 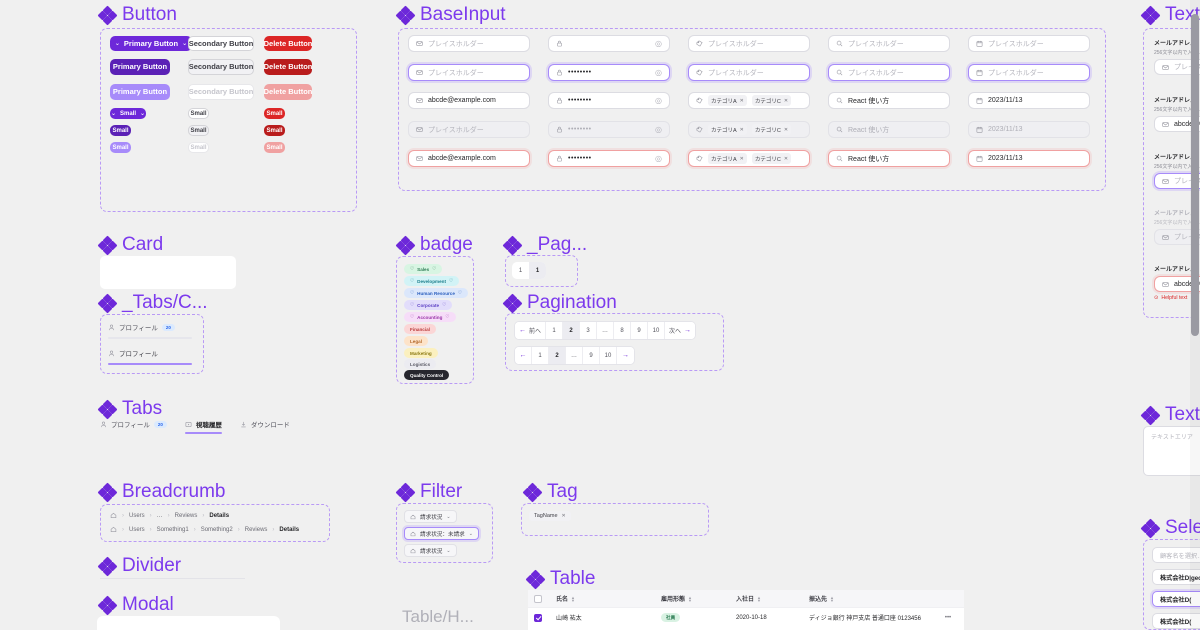 What do you see at coordinates (430, 550) in the screenshot?
I see `filter-button-3: 請求状況 ⌄` at bounding box center [430, 550].